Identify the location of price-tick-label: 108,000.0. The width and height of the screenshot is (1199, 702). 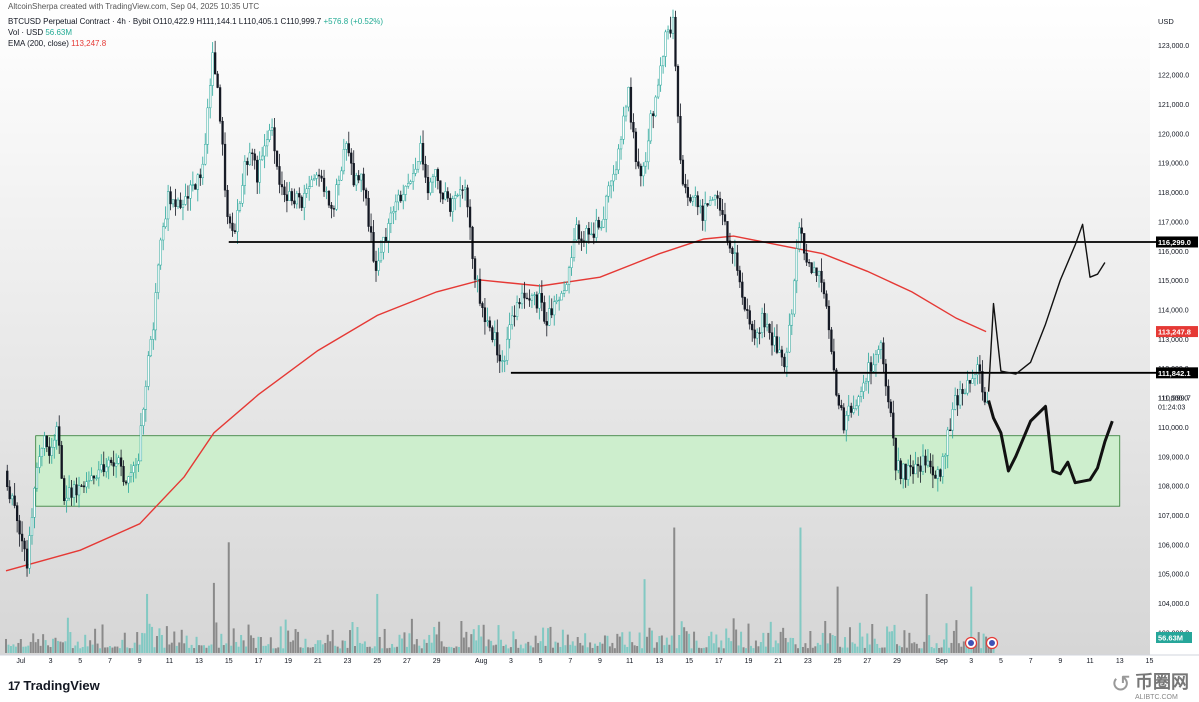
(1173, 487).